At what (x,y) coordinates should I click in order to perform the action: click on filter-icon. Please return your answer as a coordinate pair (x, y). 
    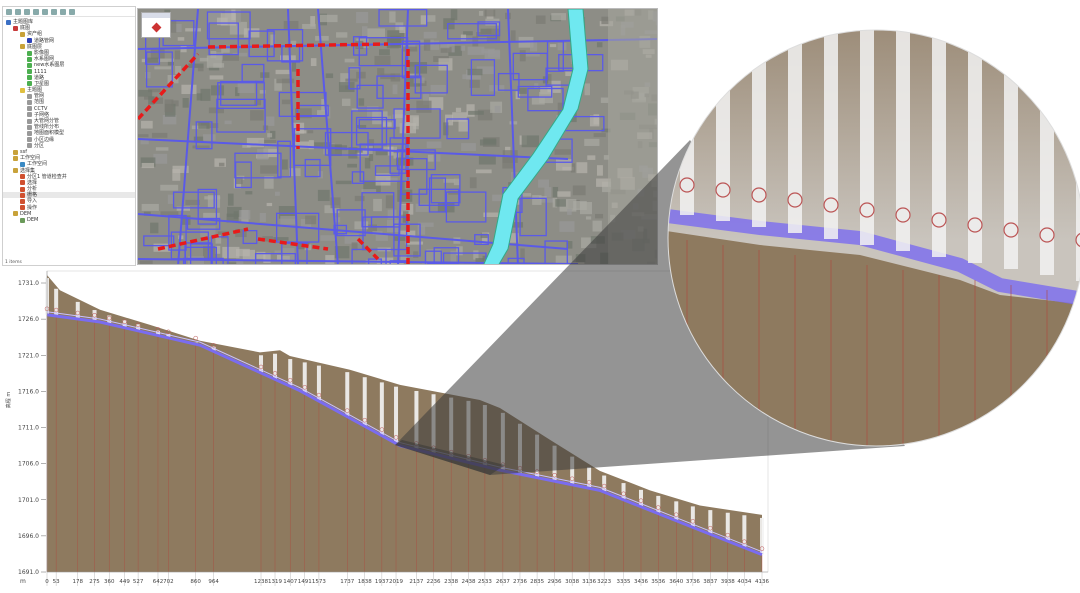
    Looking at the image, I should click on (45, 11).